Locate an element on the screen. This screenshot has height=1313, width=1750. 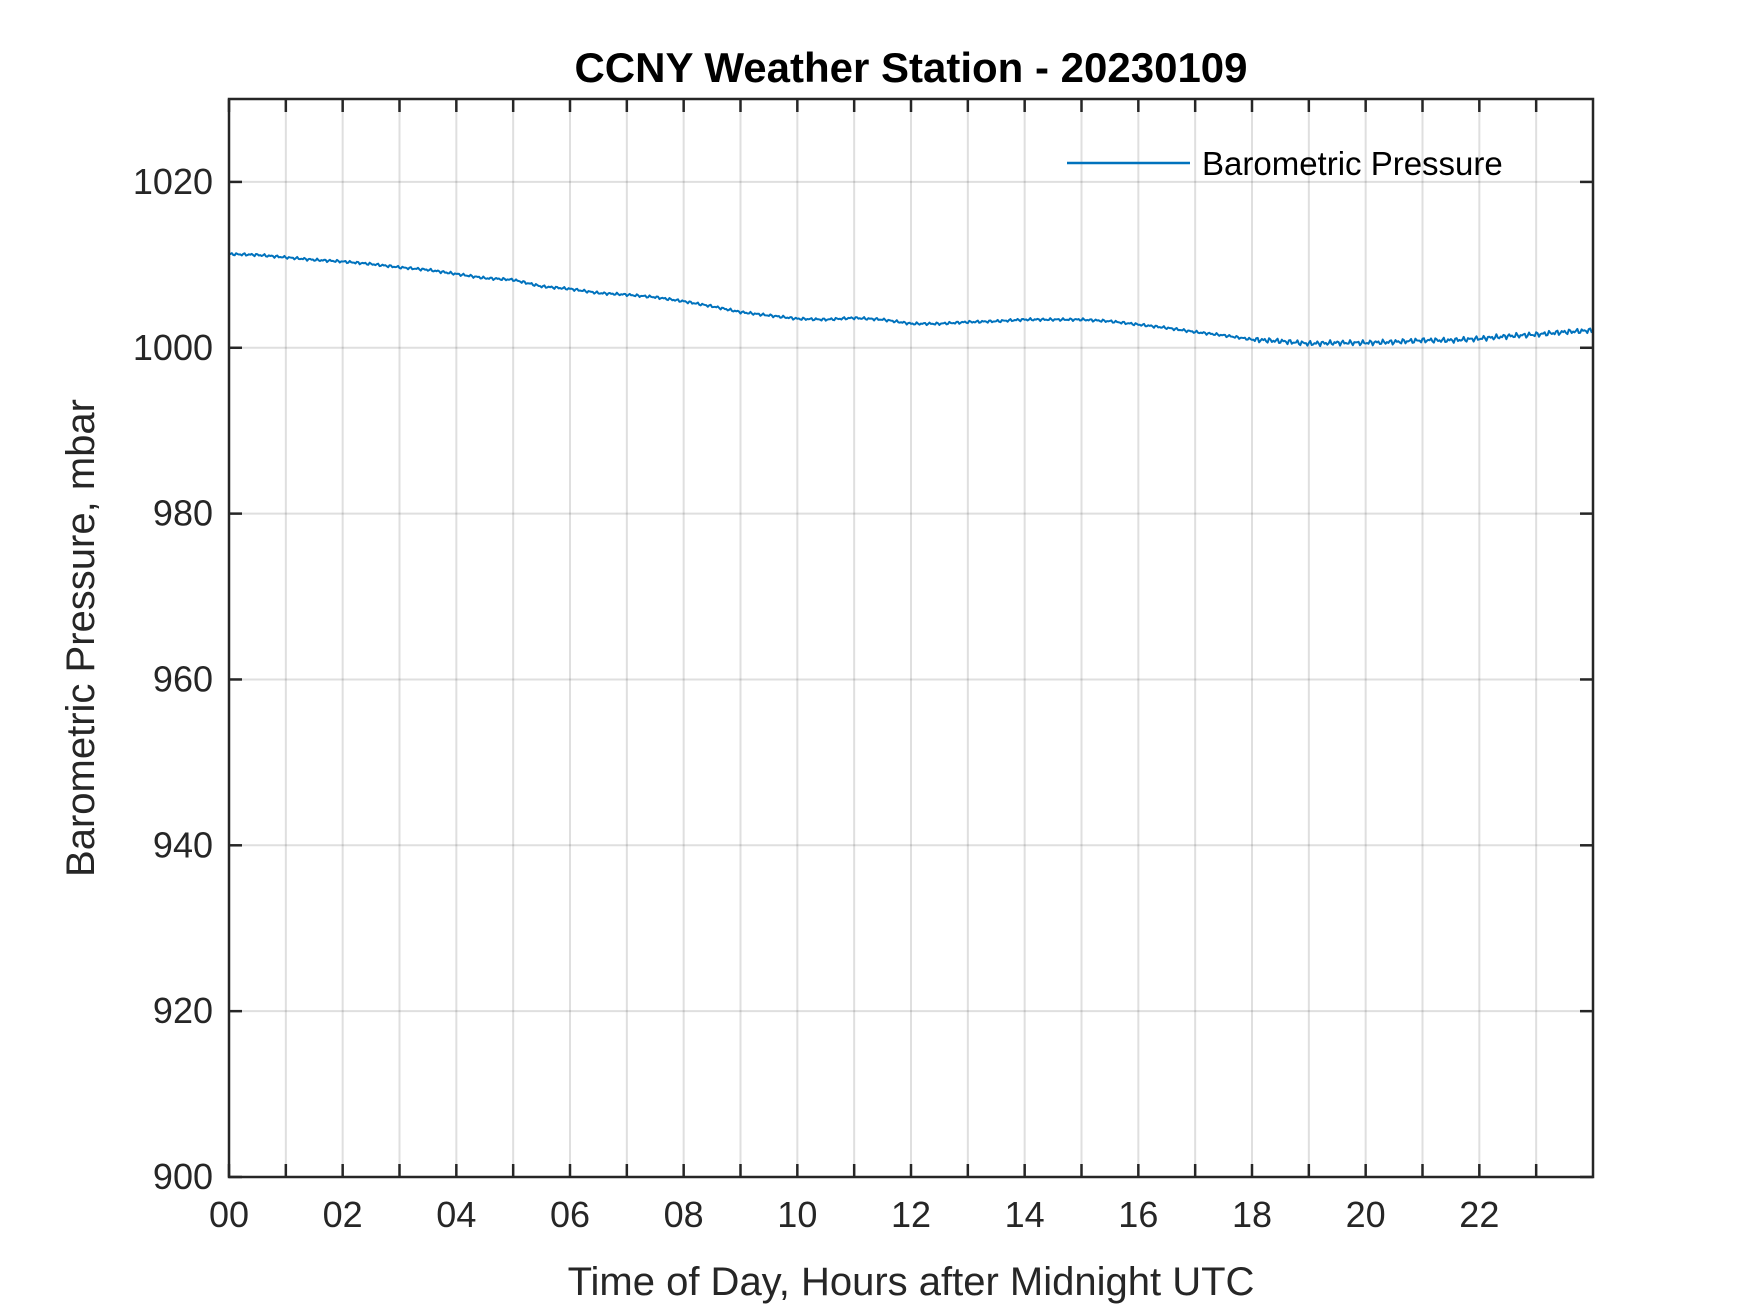
y-tick-label: 1020 is located at coordinates (173, 181).